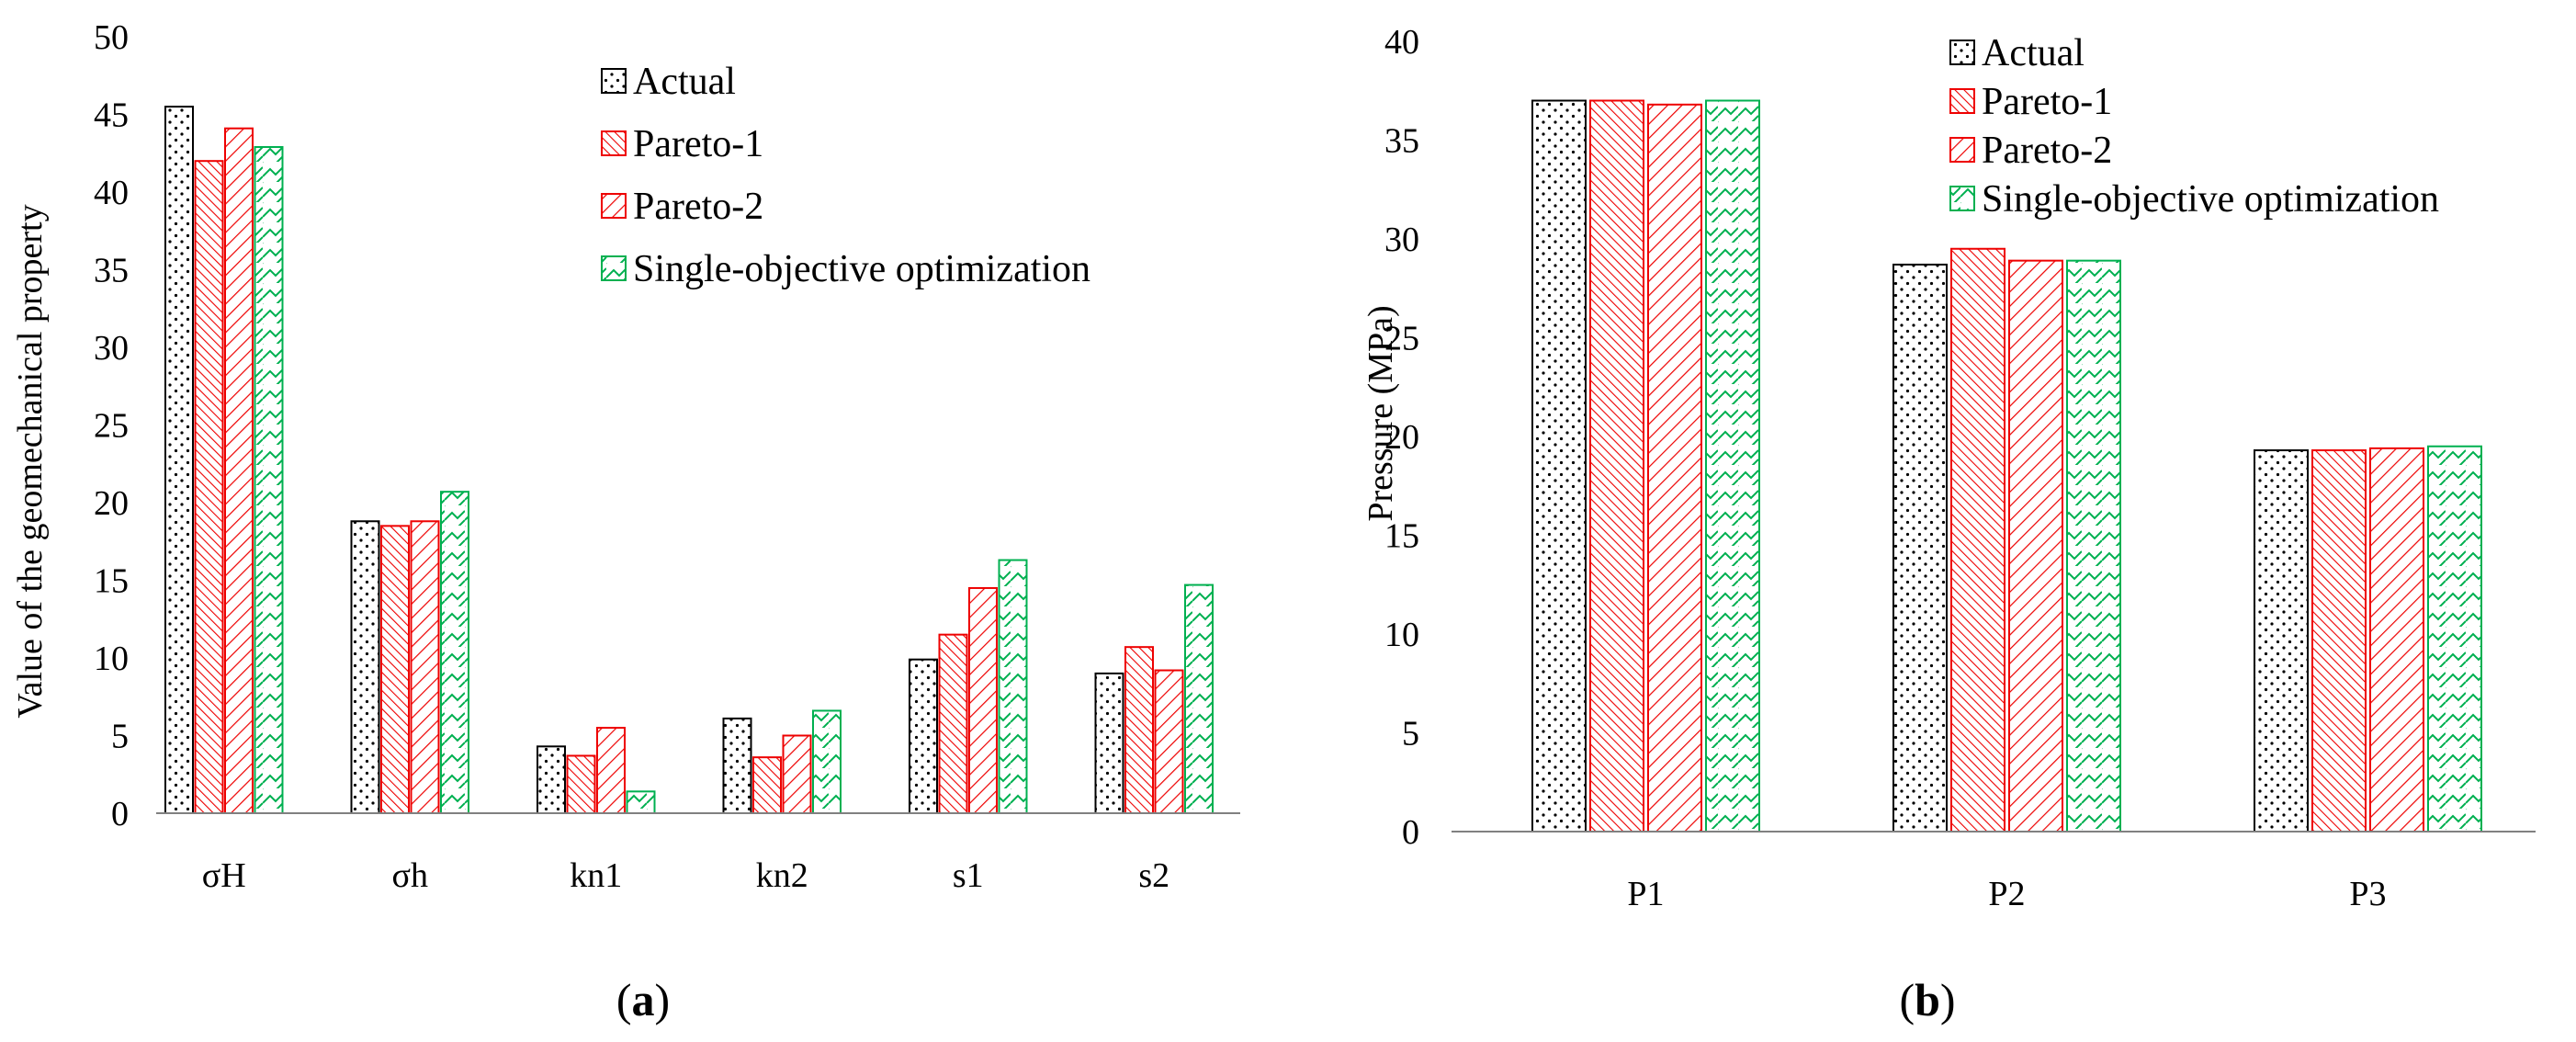 Image resolution: width=2576 pixels, height=1042 pixels. What do you see at coordinates (698, 207) in the screenshot?
I see `legend-label-a-pareto-2: Pareto-2` at bounding box center [698, 207].